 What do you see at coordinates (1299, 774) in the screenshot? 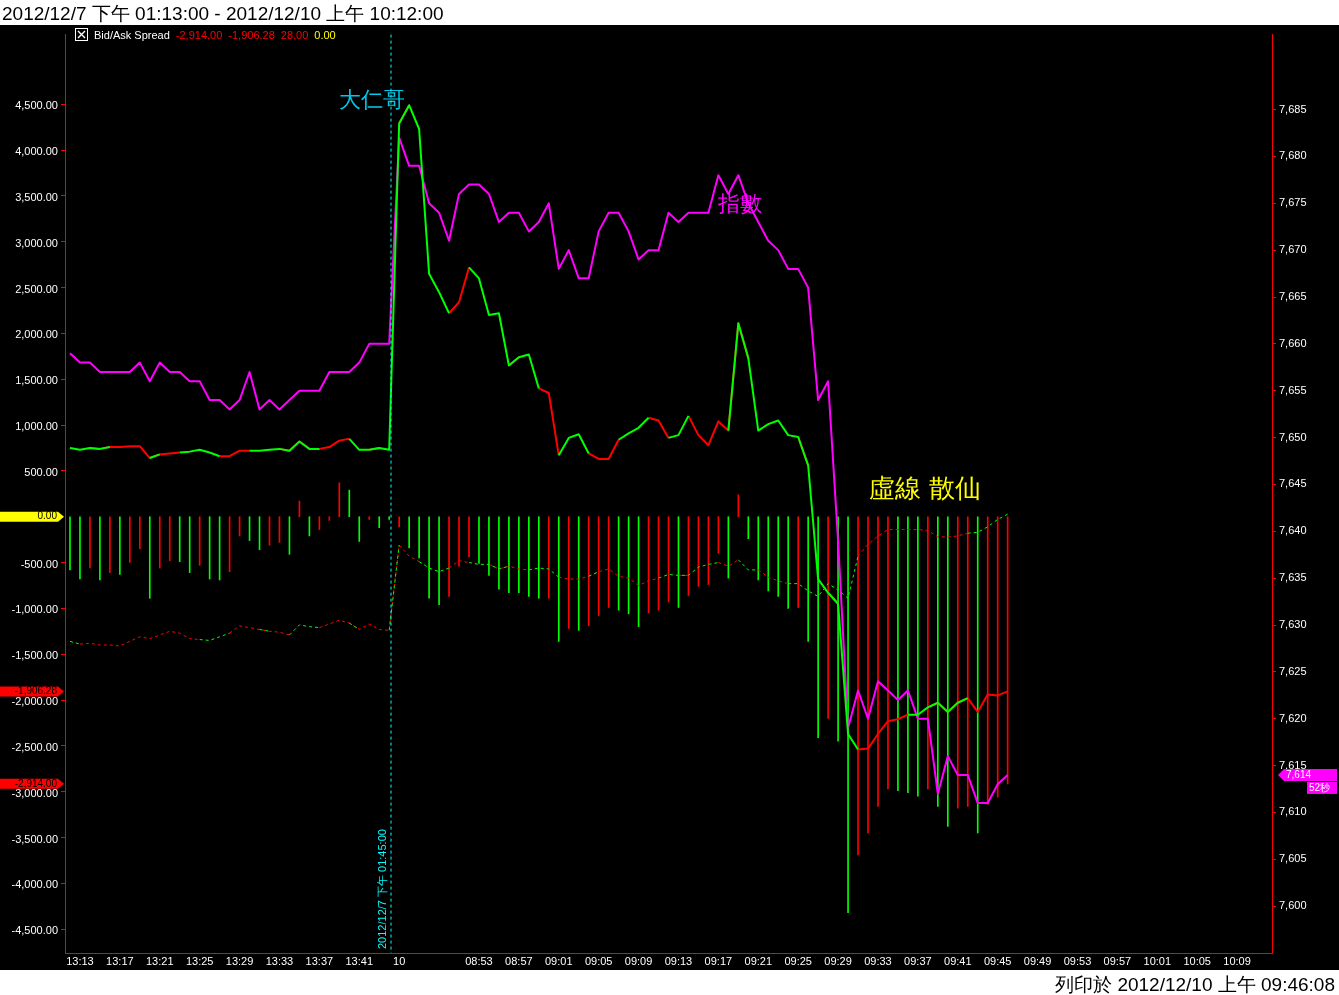
I see `text: 7,614` at bounding box center [1299, 774].